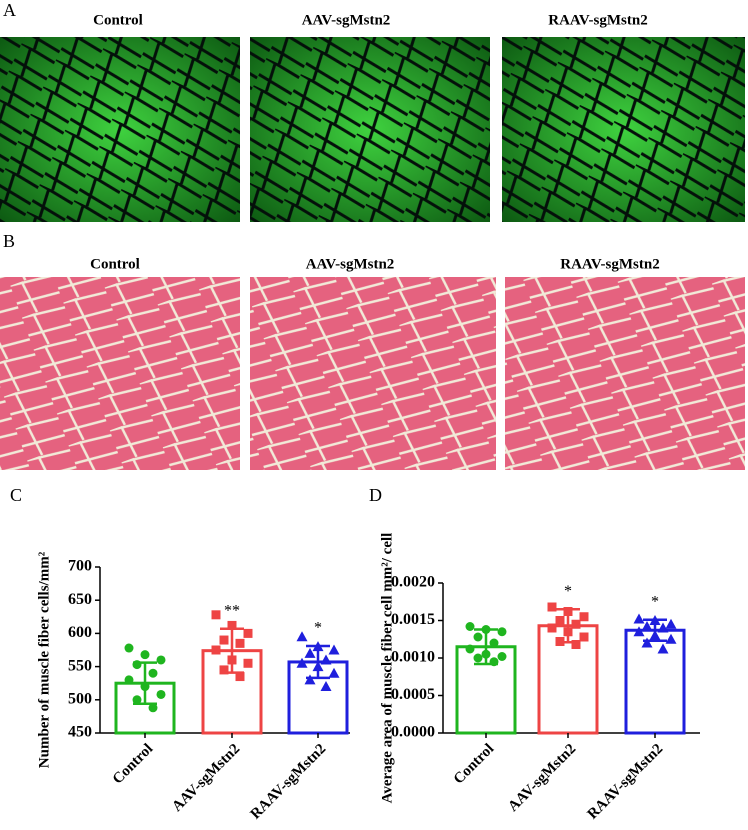 The image size is (748, 830). What do you see at coordinates (80, 665) in the screenshot?
I see `y-tick-label: 550` at bounding box center [80, 665].